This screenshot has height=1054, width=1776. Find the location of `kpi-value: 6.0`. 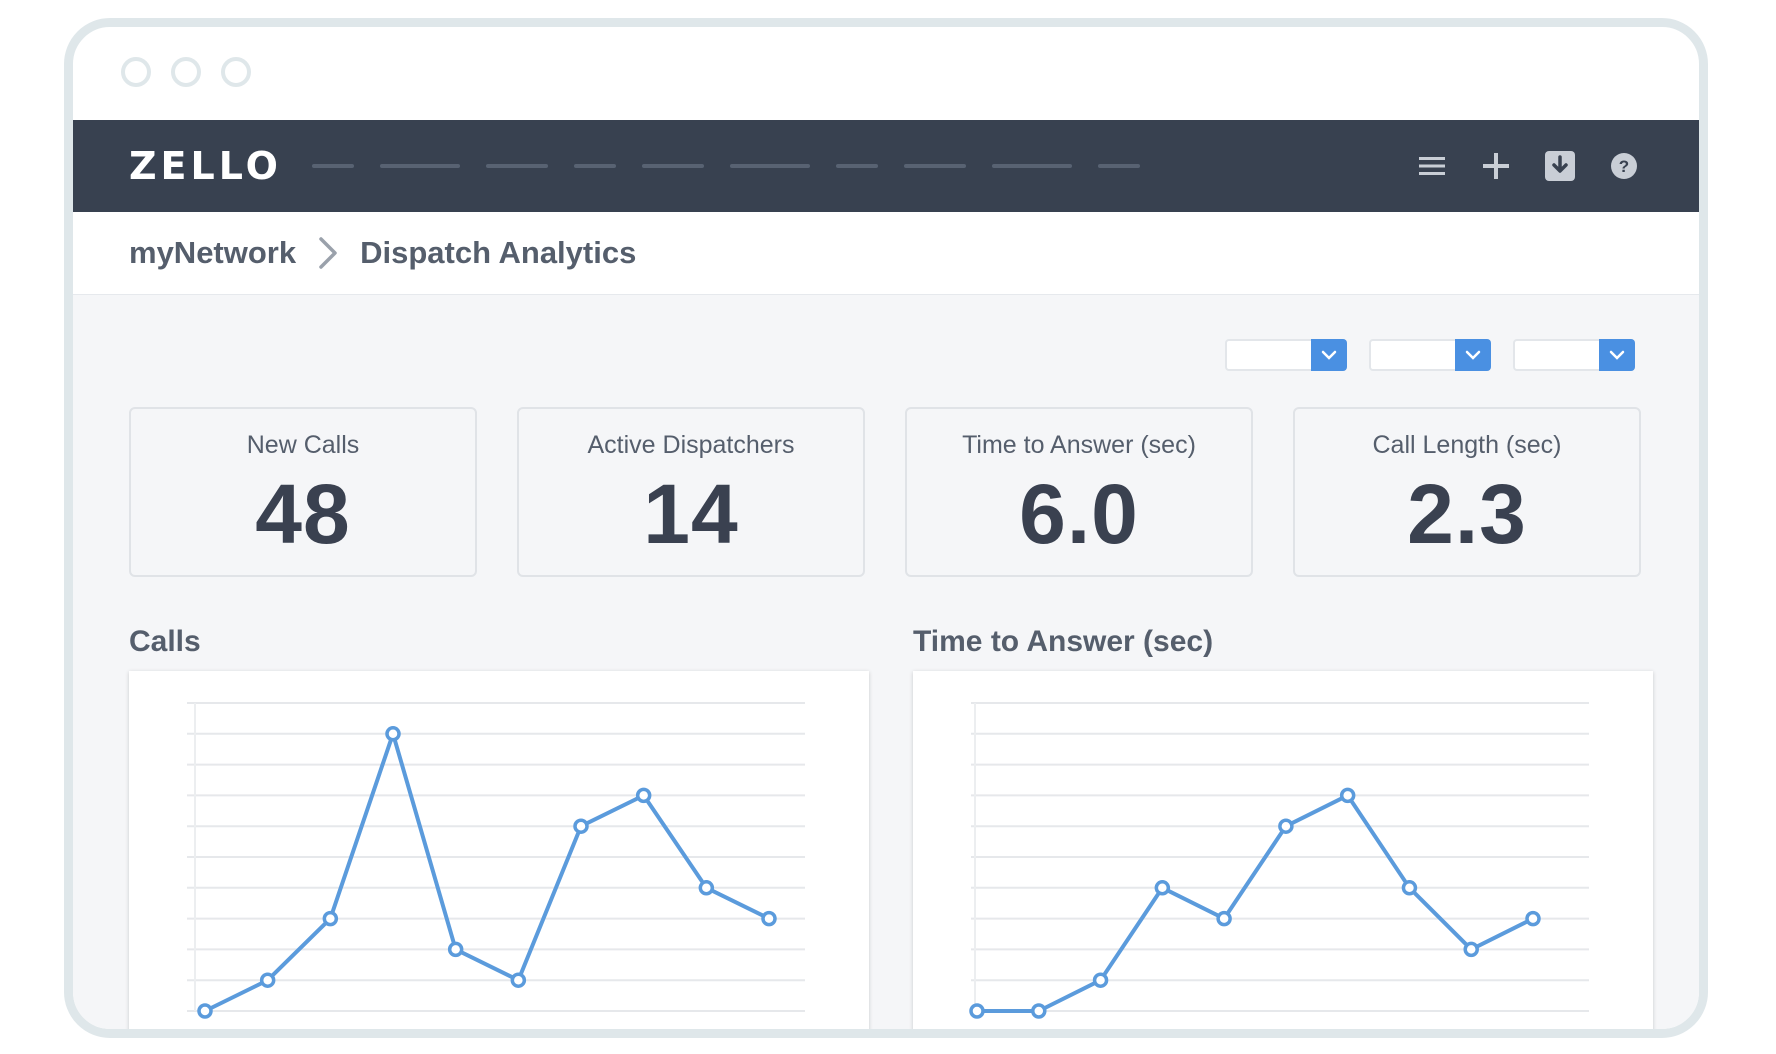

kpi-value: 6.0 is located at coordinates (1079, 514).